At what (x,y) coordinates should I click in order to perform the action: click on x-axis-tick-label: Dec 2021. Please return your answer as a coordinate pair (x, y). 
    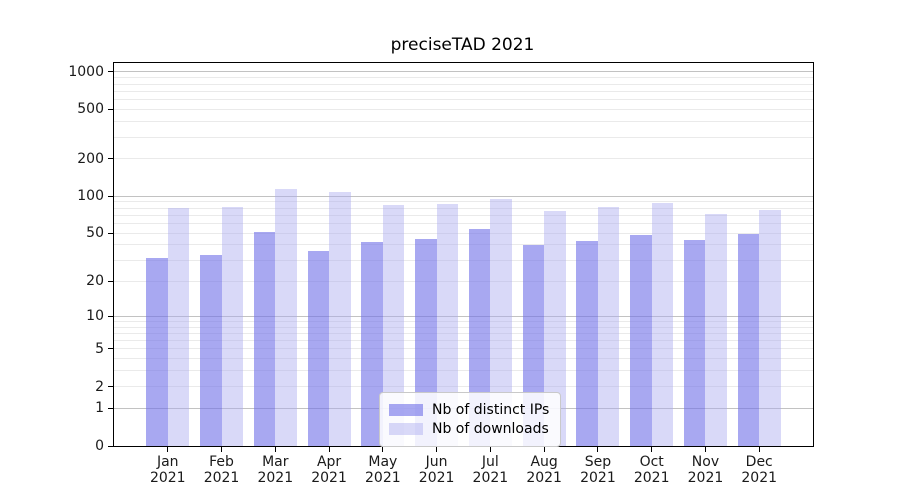
    Looking at the image, I should click on (759, 470).